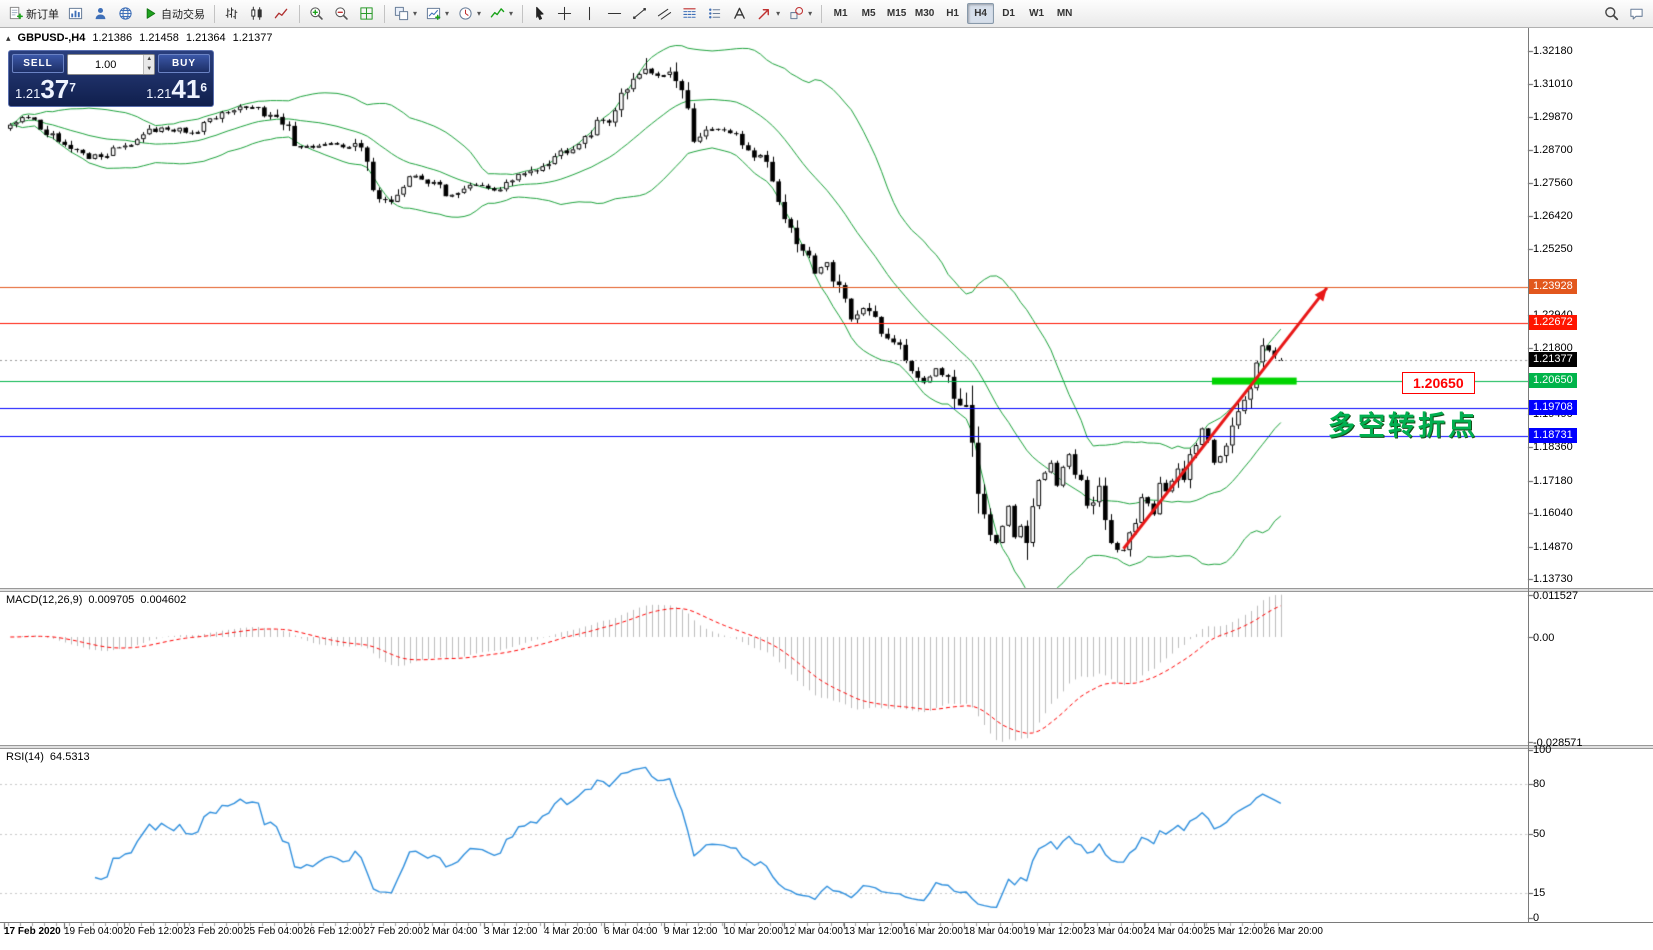  What do you see at coordinates (111, 600) in the screenshot?
I see `macd-main-value: 0.009705` at bounding box center [111, 600].